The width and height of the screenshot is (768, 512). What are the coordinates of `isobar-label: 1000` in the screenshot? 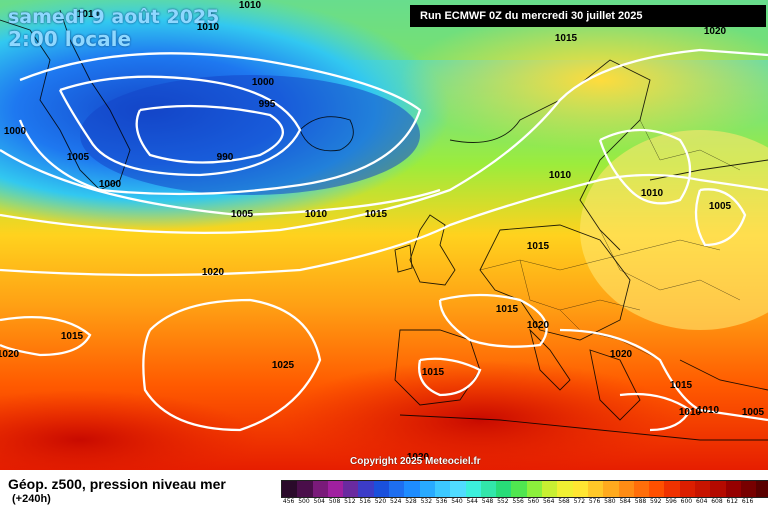 It's located at (263, 82).